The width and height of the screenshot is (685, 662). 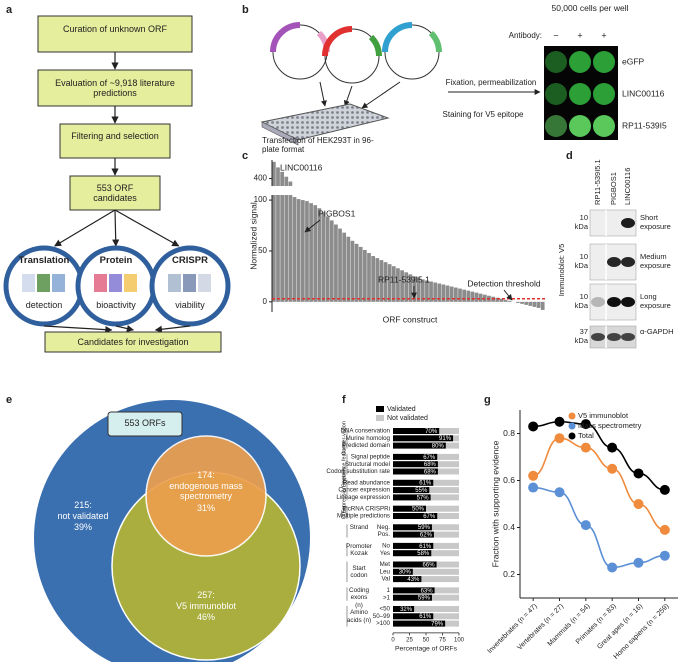 I want to click on bar-upper, so click(x=282, y=178).